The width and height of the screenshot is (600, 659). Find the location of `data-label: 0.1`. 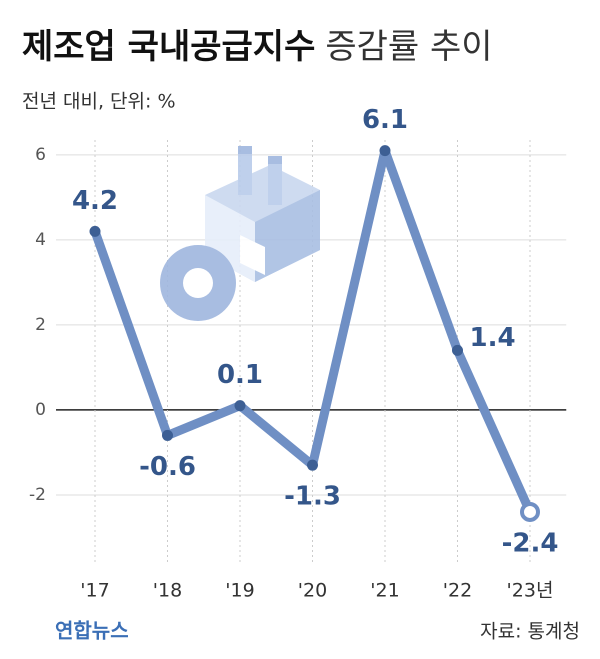

data-label: 0.1 is located at coordinates (240, 375).